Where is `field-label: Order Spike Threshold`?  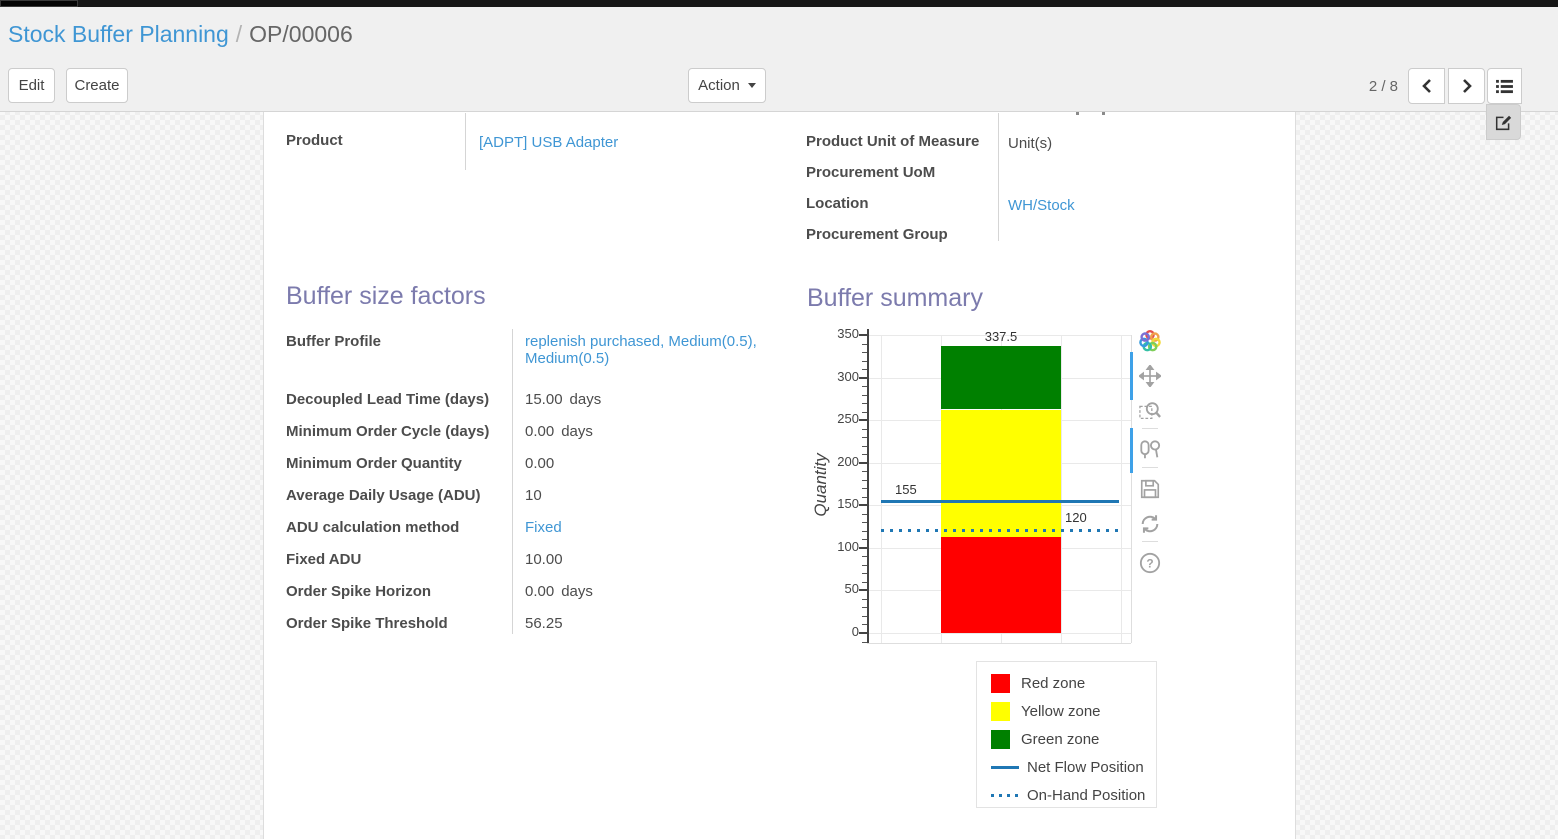
field-label: Order Spike Threshold is located at coordinates (367, 623).